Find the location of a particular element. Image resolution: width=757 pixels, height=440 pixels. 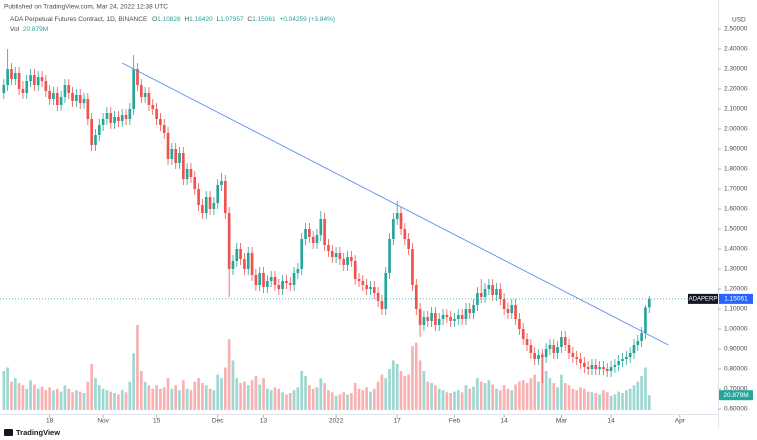

change-value: +0.04259 (+3.84%) is located at coordinates (307, 19).